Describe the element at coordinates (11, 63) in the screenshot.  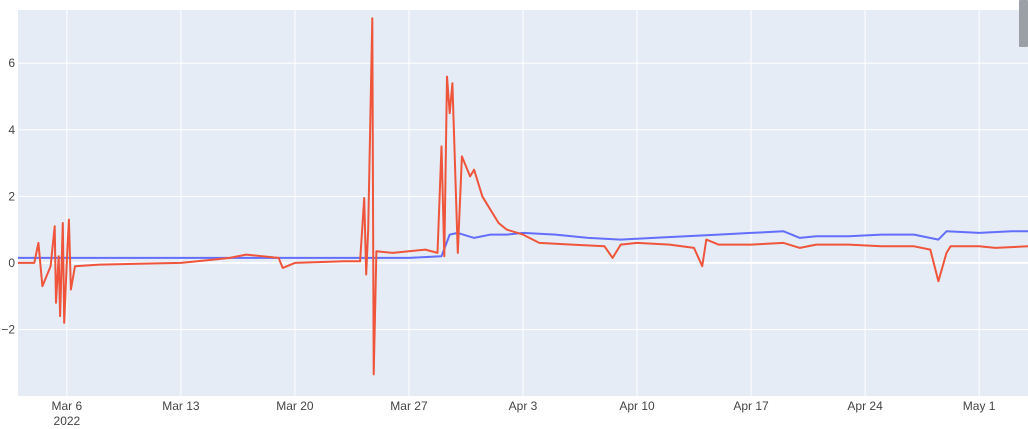
I see `y-tick-label: 6` at that location.